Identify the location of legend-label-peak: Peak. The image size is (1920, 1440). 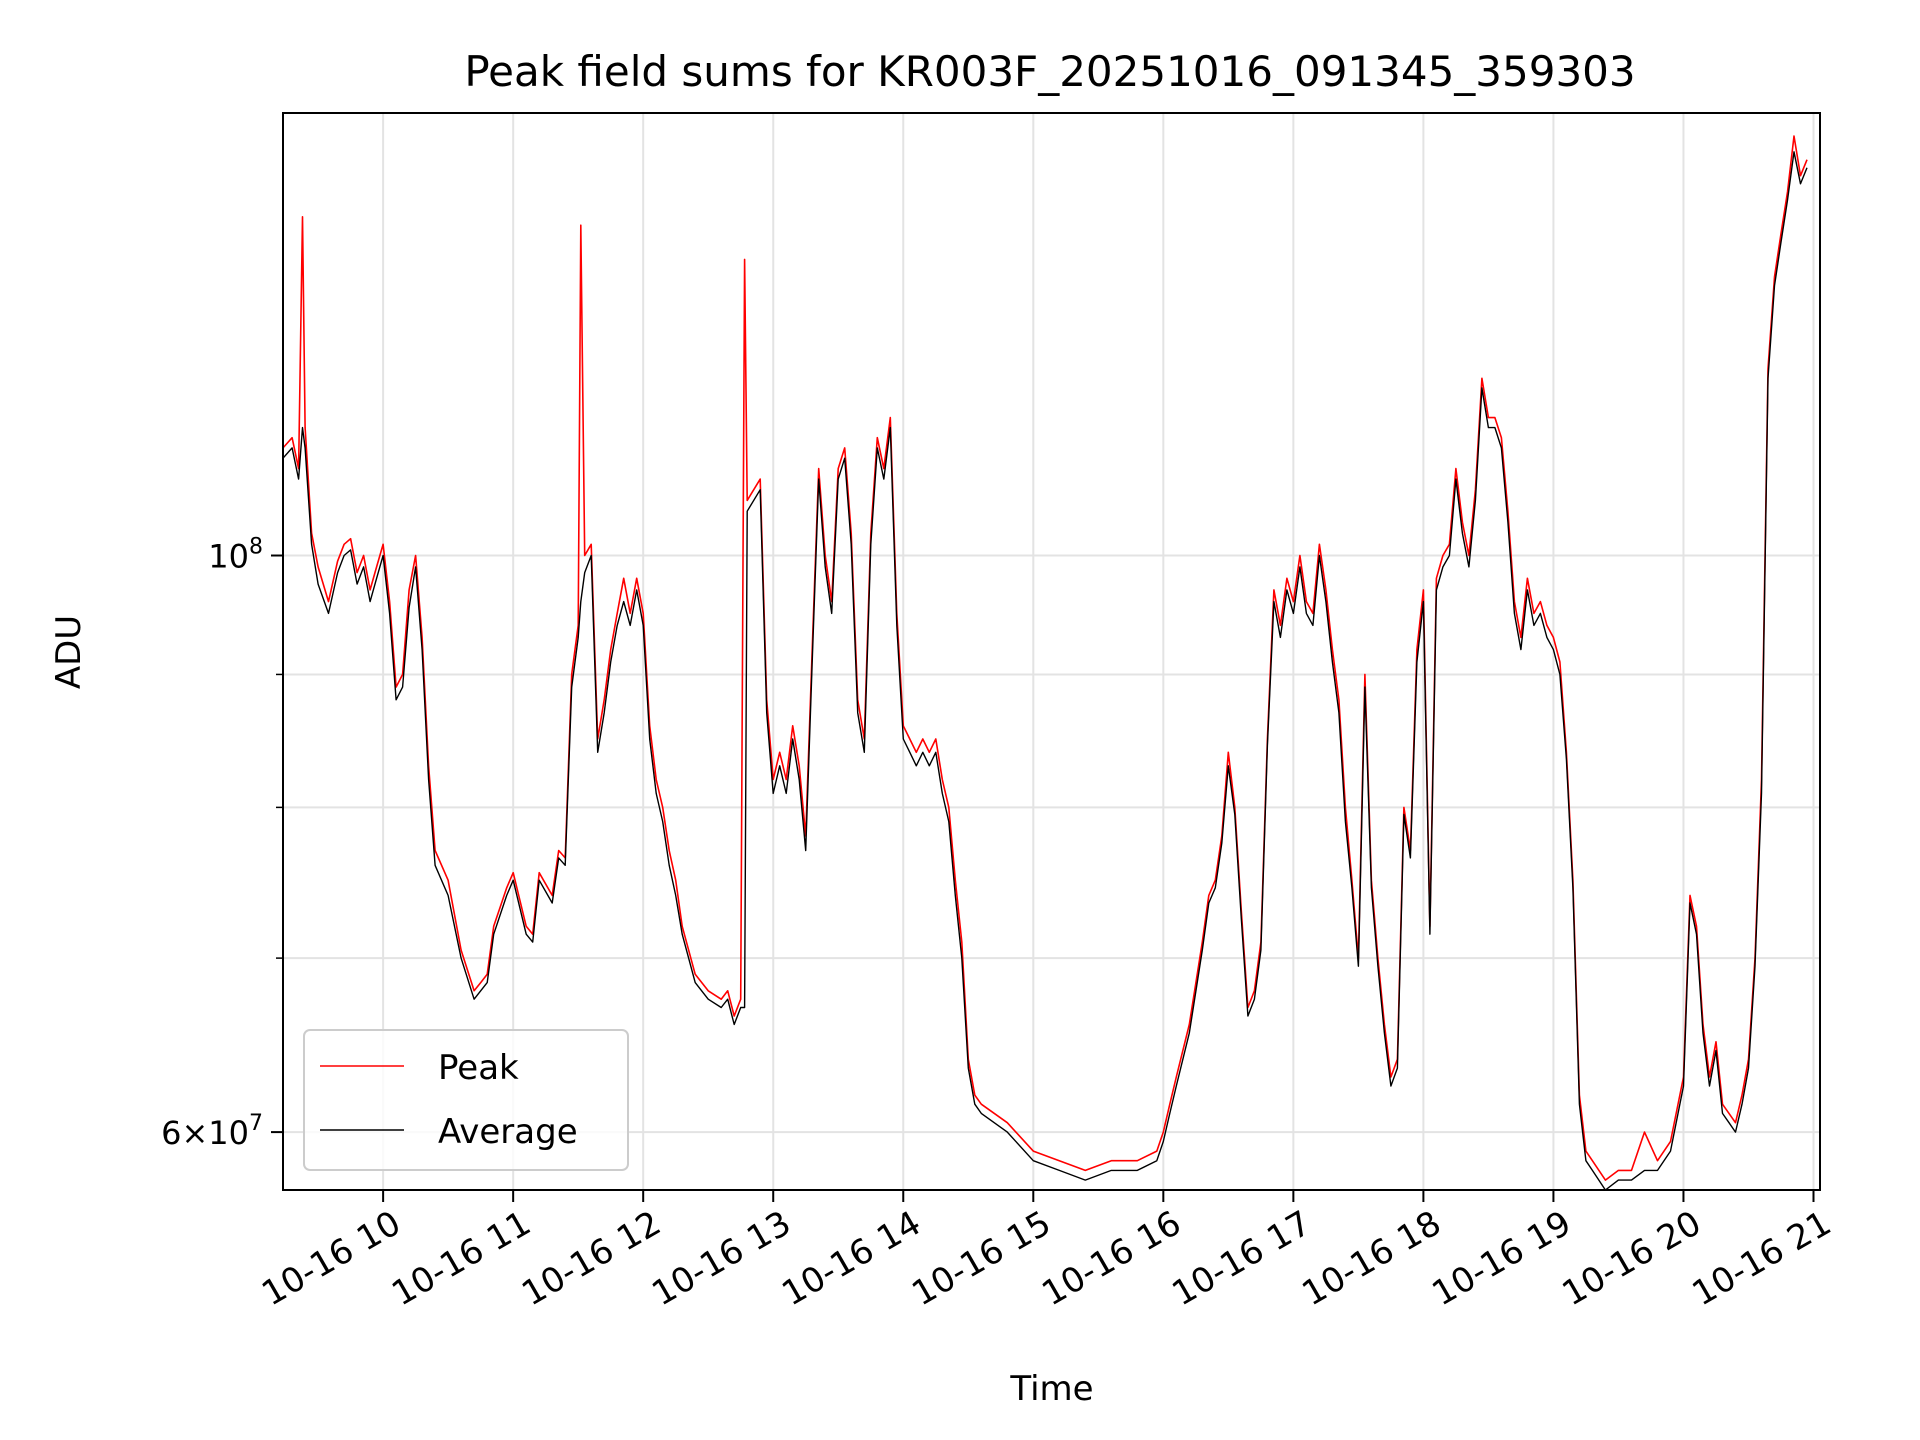
(478, 1068).